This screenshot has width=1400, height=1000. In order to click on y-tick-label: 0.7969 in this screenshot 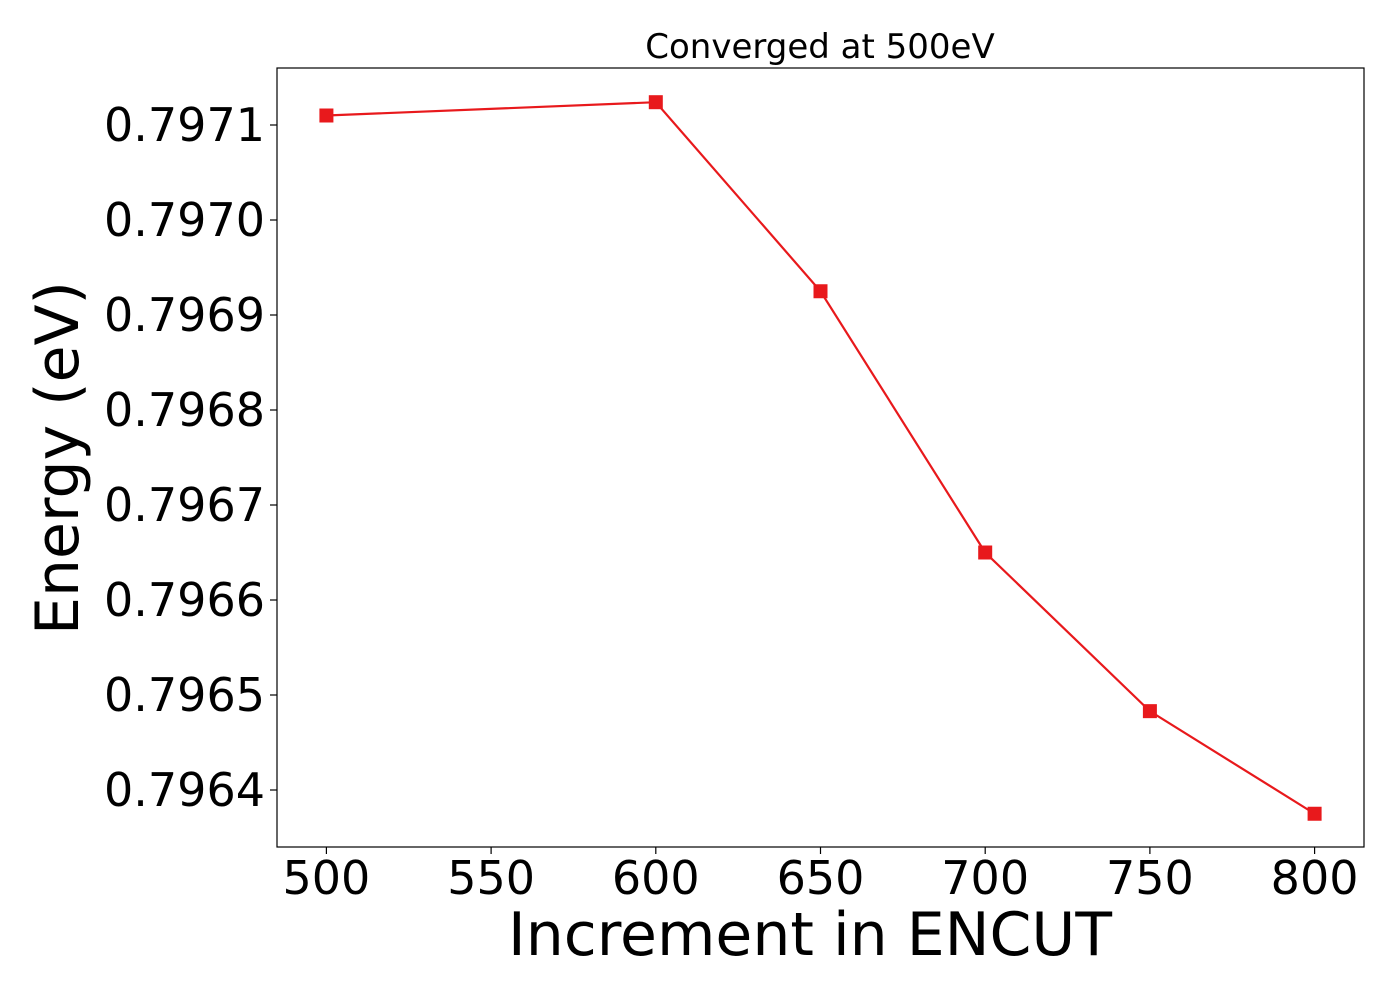, I will do `click(184, 315)`.